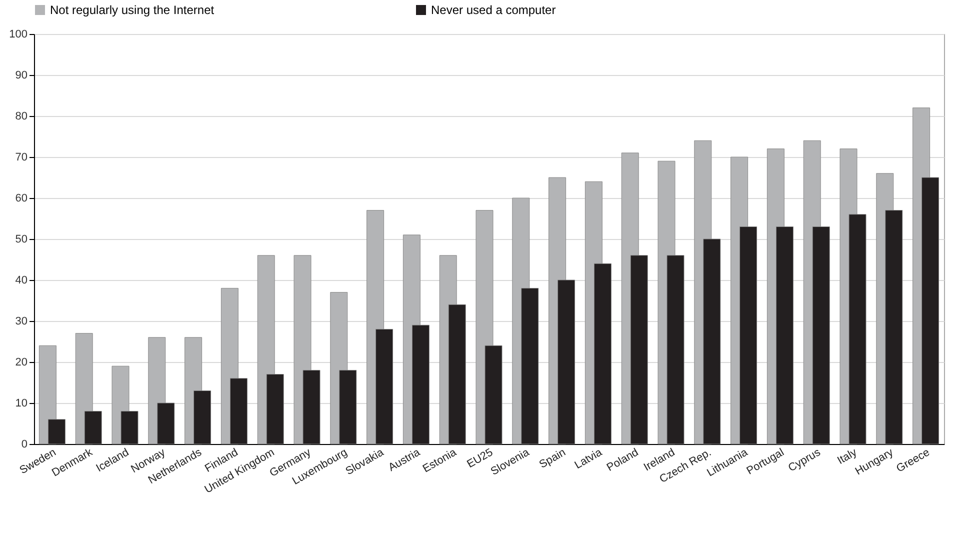 The width and height of the screenshot is (961, 557). What do you see at coordinates (21, 158) in the screenshot?
I see `y-tick-label: 70` at bounding box center [21, 158].